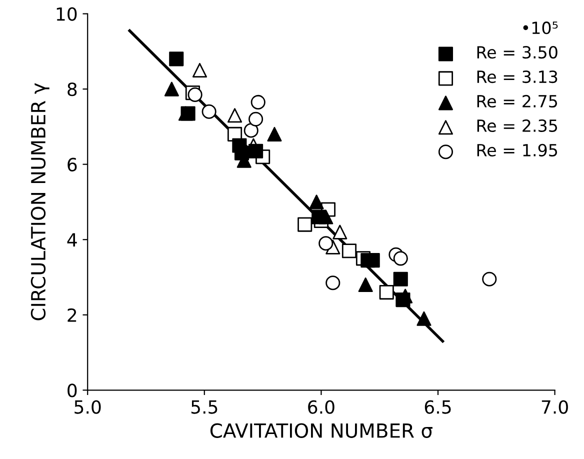 Image resolution: width=584 pixels, height=459 pixels. Describe the element at coordinates (517, 77) in the screenshot. I see `legend-label: Re = 3.13` at that location.